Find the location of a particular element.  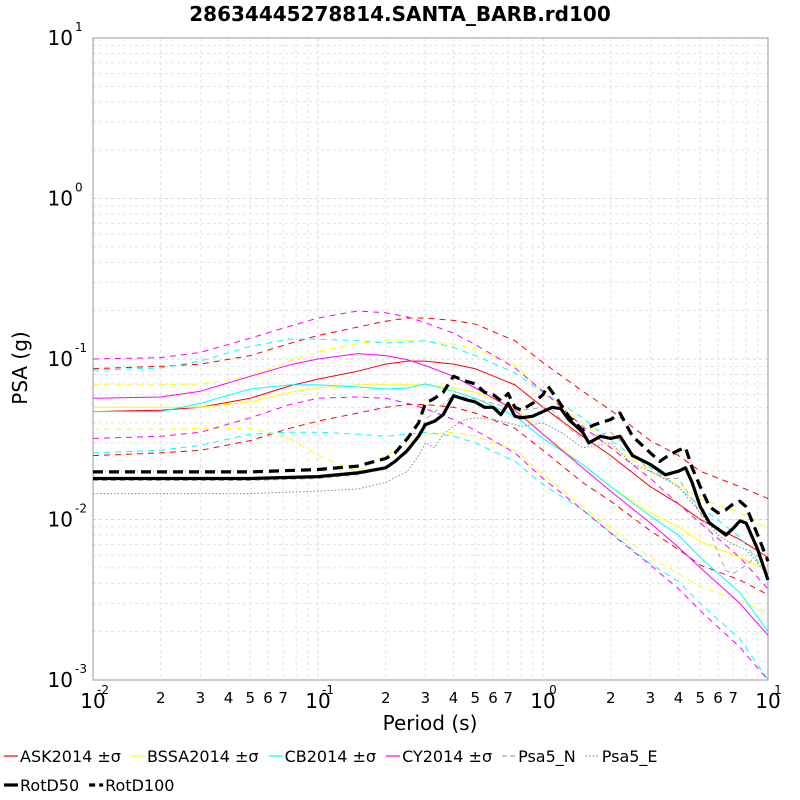

legend-label: Psa5_N is located at coordinates (547, 757).